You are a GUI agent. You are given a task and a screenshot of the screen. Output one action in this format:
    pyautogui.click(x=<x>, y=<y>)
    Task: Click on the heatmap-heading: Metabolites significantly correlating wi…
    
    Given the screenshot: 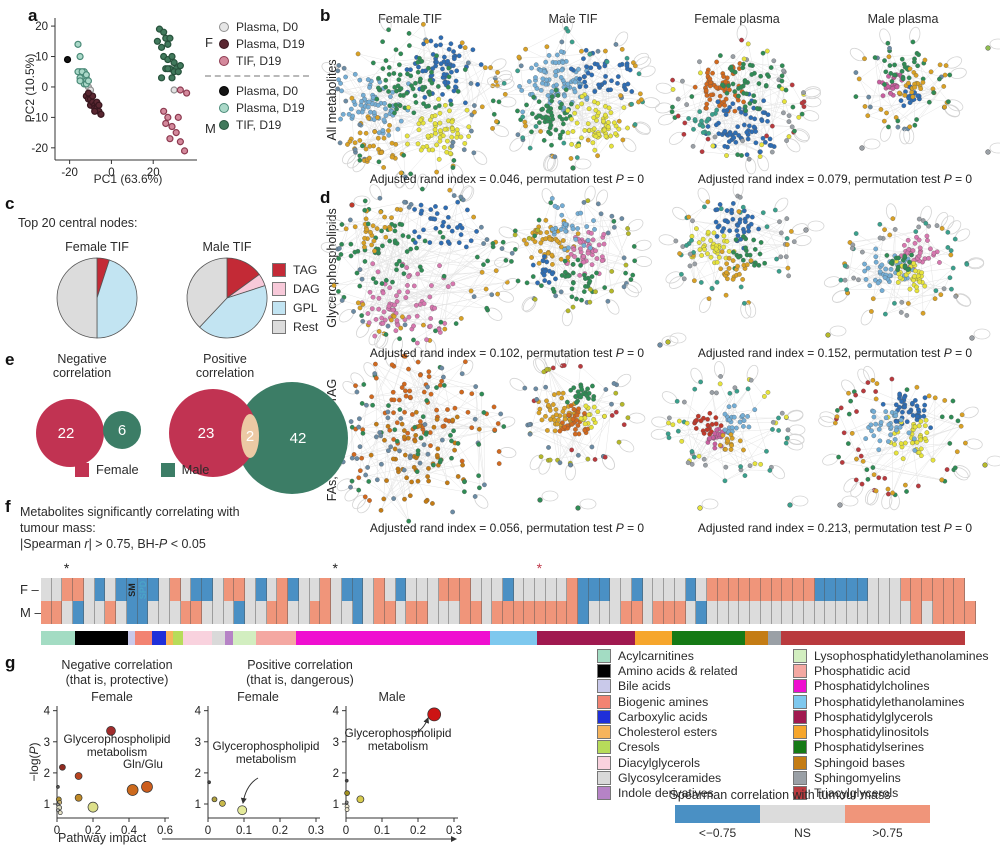 What is the action you would take?
    pyautogui.click(x=130, y=528)
    